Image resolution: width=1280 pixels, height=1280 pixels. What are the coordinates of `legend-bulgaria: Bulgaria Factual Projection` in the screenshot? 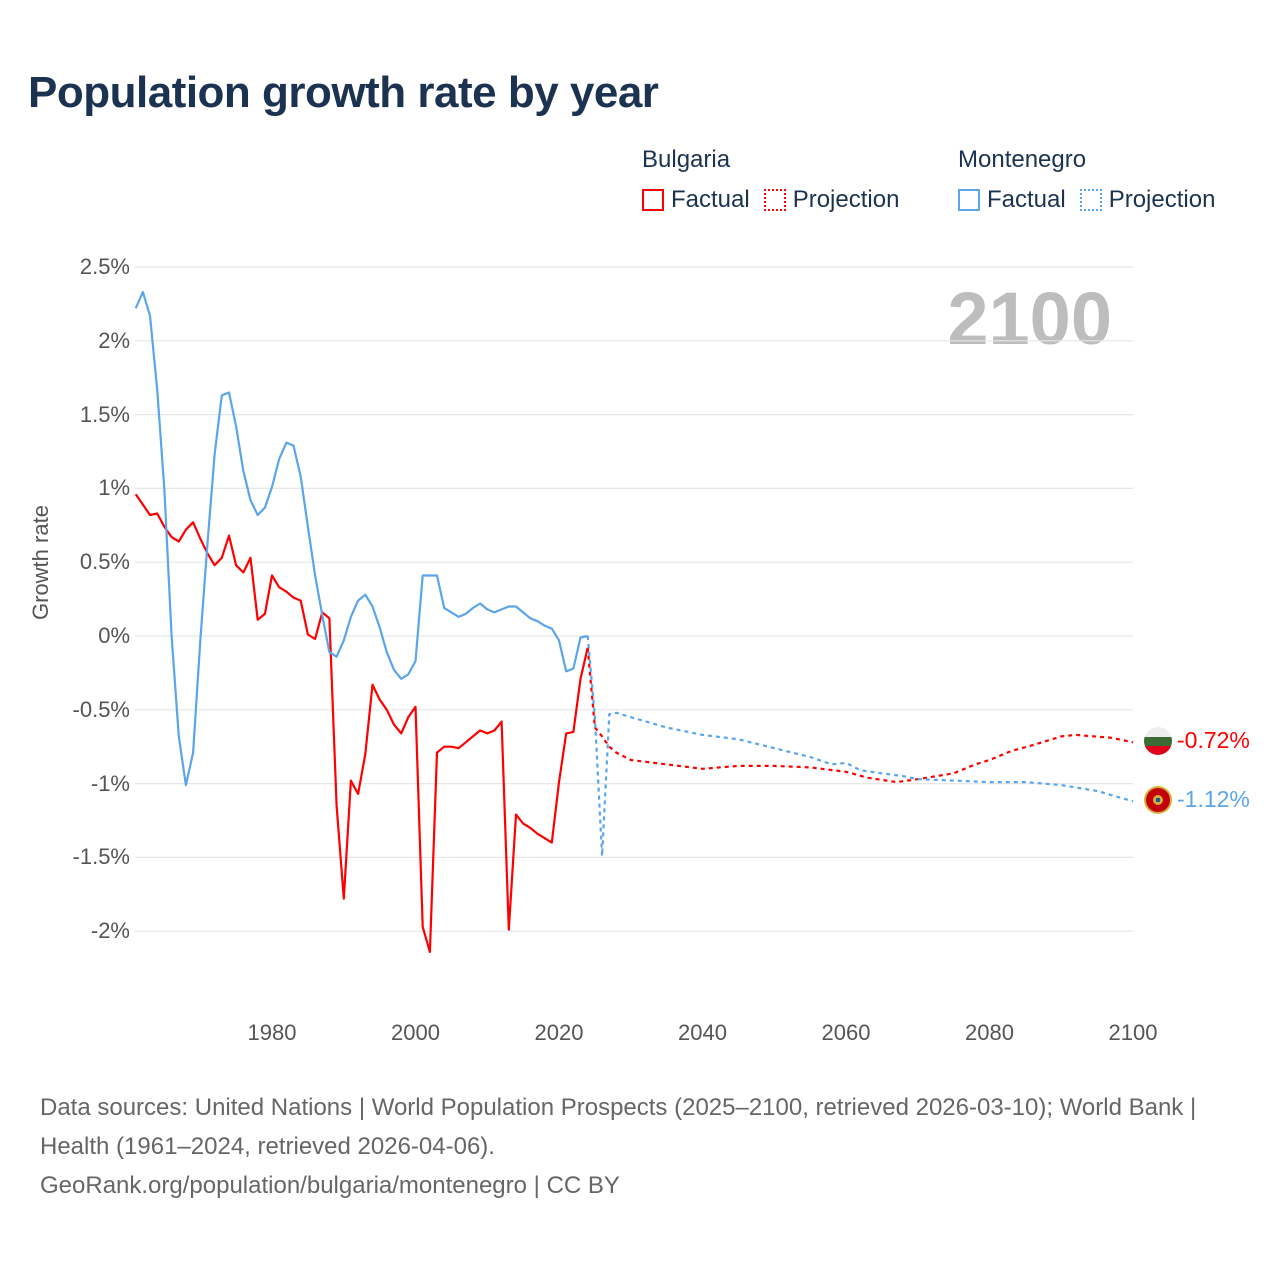 It's located at (777, 182).